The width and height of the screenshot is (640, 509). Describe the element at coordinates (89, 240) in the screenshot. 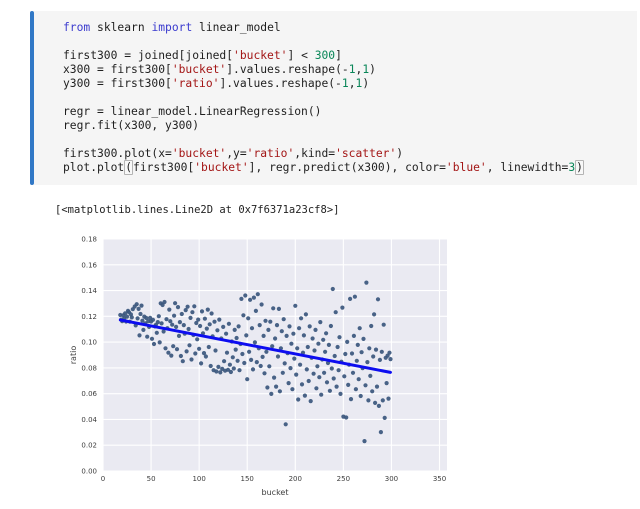

I see `svg-text: 0.18` at that location.